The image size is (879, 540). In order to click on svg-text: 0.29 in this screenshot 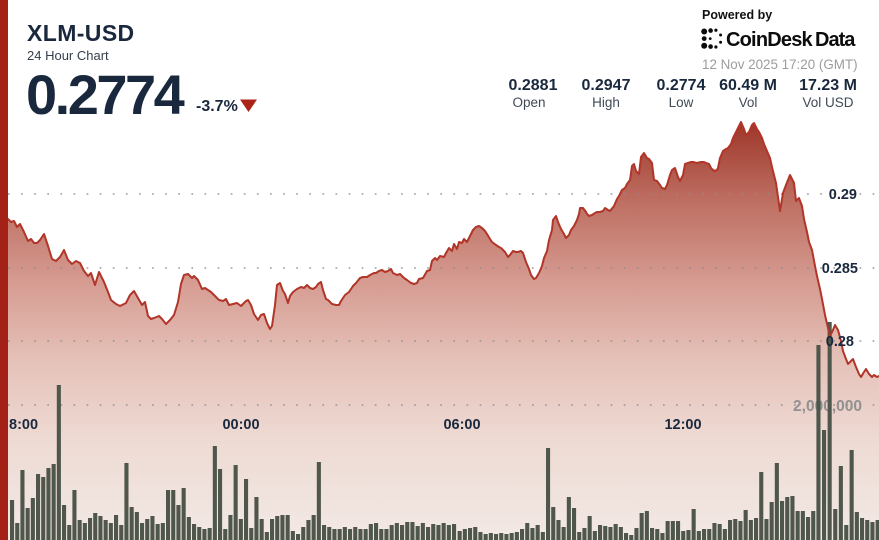, I will do `click(843, 195)`.